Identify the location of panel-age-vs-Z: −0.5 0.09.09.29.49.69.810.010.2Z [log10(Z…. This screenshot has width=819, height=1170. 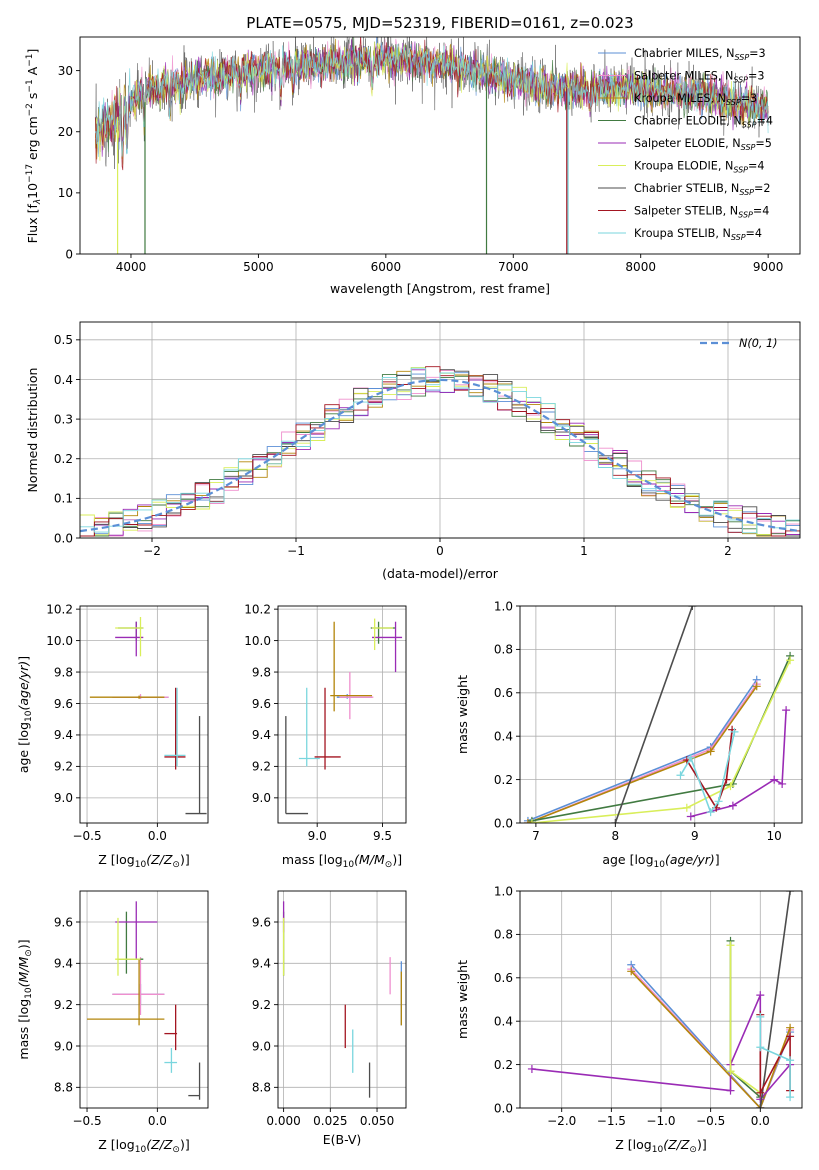
(112, 736).